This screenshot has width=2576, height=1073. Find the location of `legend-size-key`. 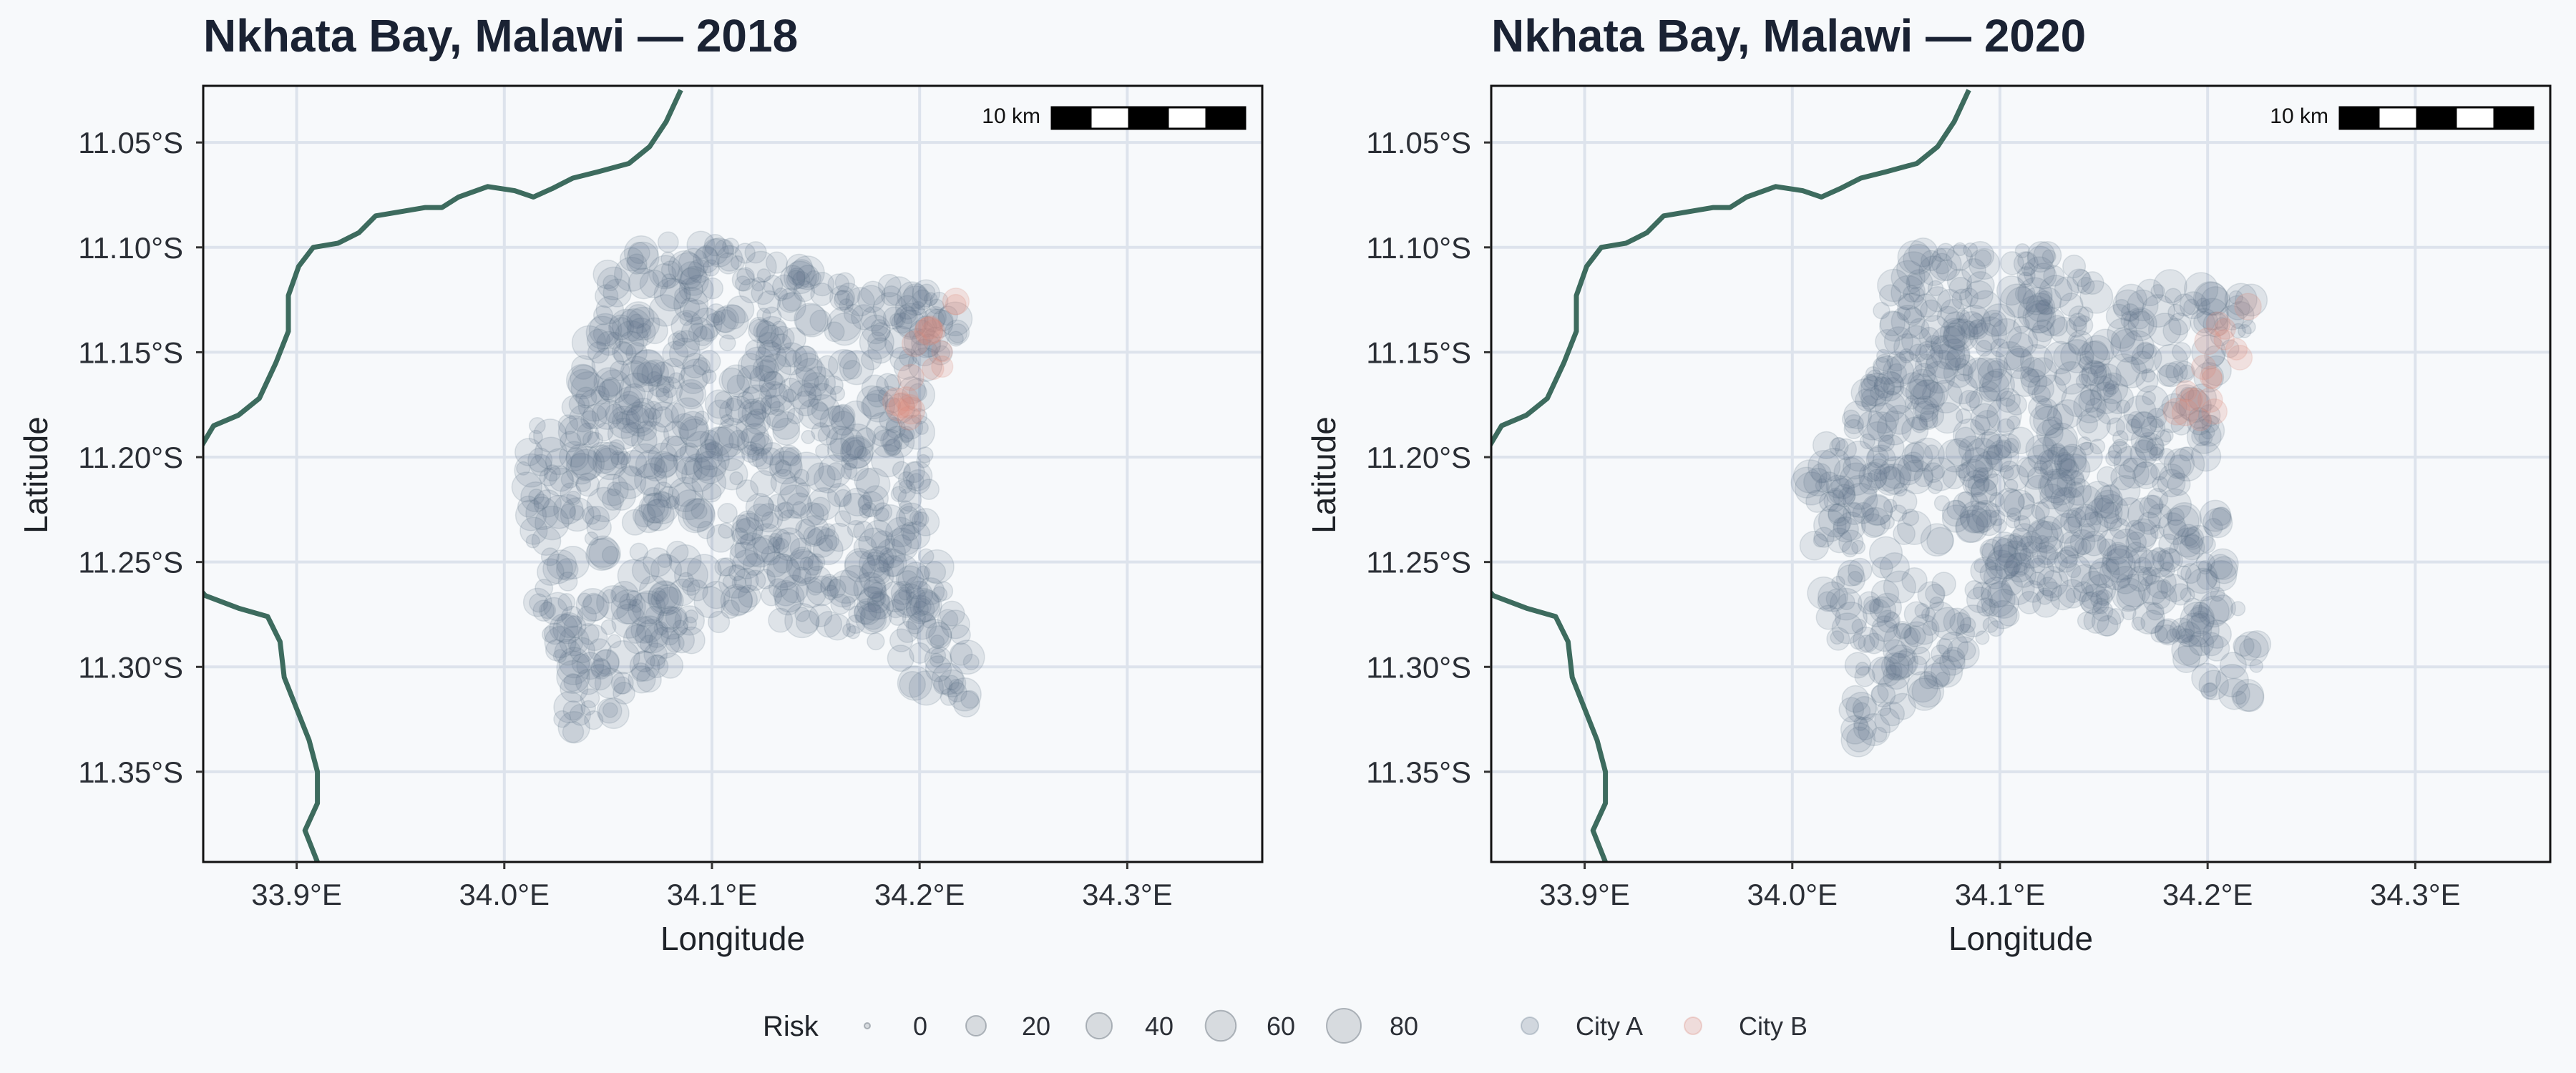

legend-size-key is located at coordinates (867, 1025).